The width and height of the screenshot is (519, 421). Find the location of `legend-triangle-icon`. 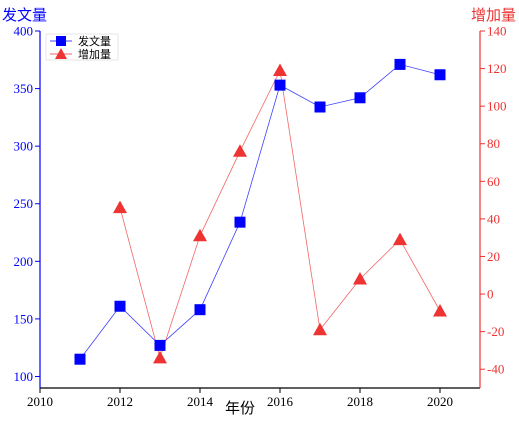

legend-triangle-icon is located at coordinates (61, 53).